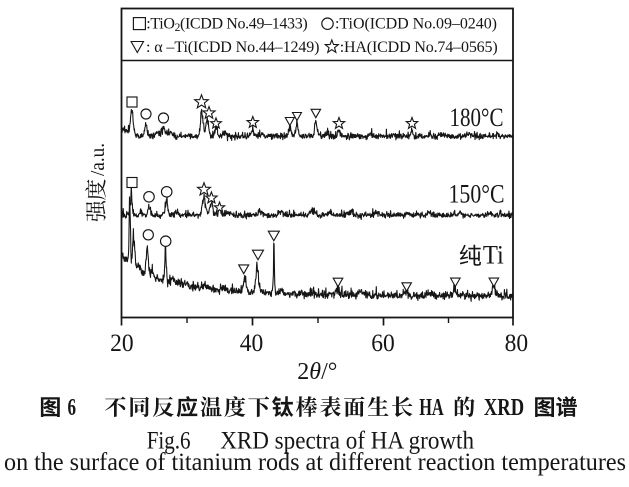 This screenshot has width=629, height=487. I want to click on svg-text: Fig.6, so click(169, 441).